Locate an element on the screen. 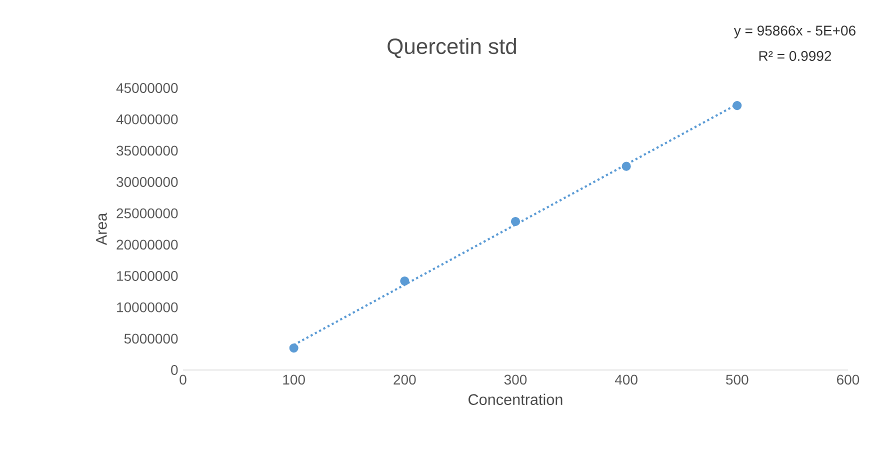  x-tick-label: 300 is located at coordinates (515, 379).